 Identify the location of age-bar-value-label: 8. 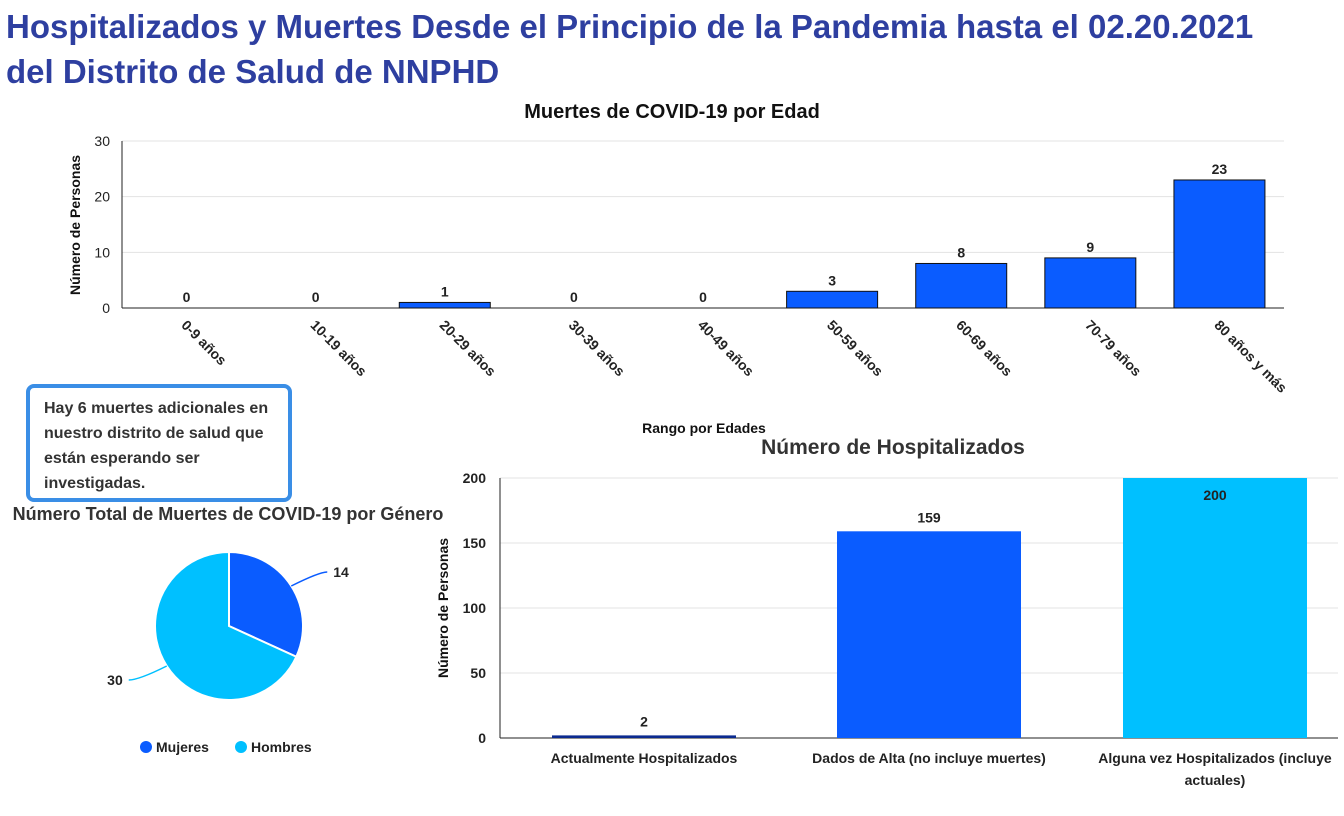
(961, 252).